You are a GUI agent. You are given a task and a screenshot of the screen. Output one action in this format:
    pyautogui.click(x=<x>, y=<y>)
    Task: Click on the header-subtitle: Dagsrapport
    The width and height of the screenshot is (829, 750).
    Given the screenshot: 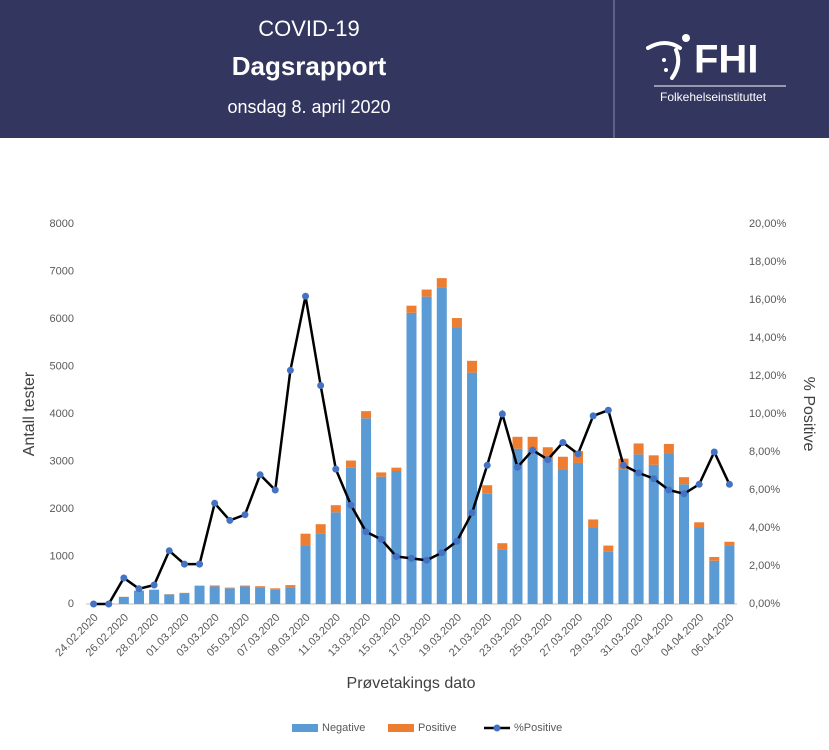 What is the action you would take?
    pyautogui.click(x=309, y=66)
    